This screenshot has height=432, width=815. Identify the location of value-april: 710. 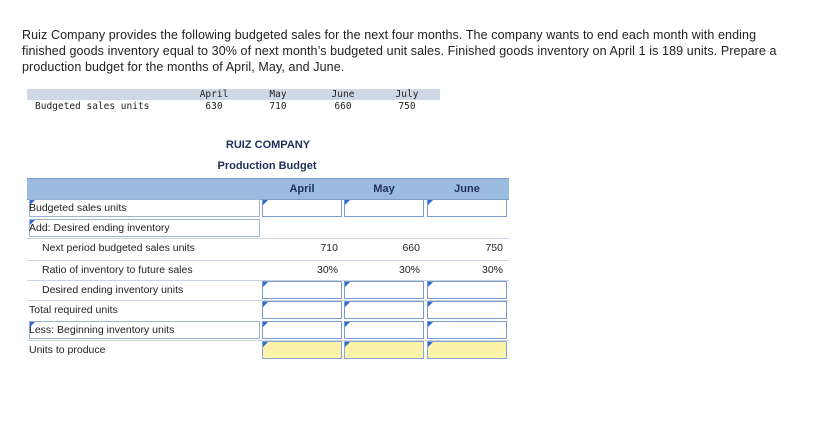
(329, 248).